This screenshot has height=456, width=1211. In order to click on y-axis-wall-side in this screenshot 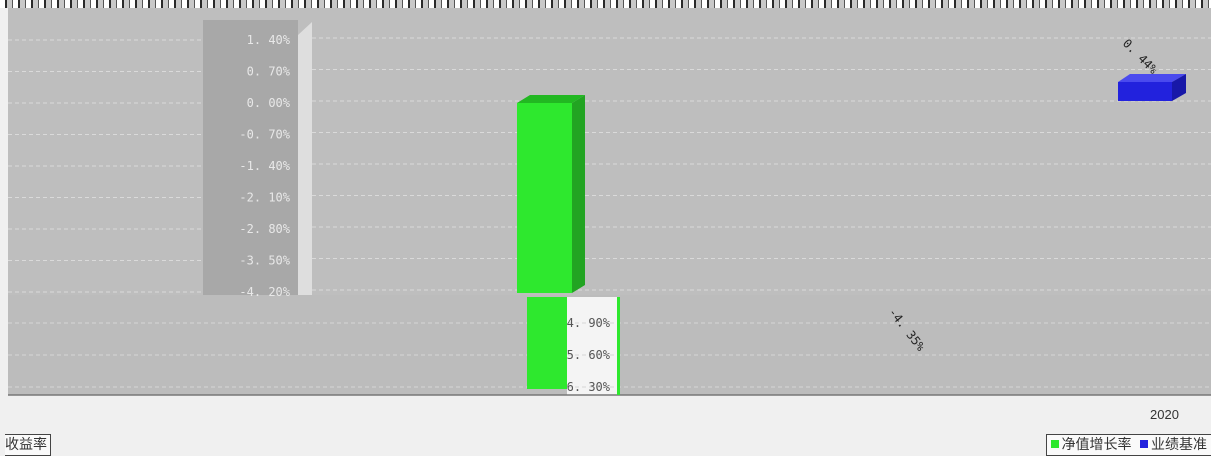, I will do `click(305, 158)`.